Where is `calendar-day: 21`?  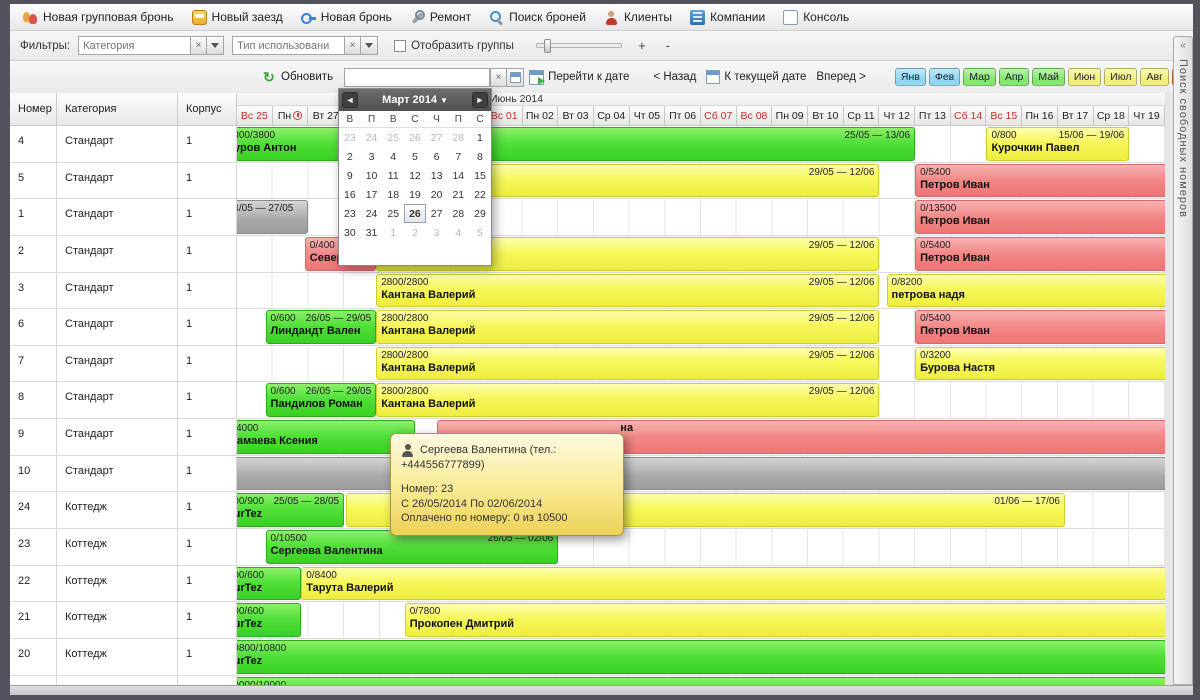 calendar-day: 21 is located at coordinates (458, 194).